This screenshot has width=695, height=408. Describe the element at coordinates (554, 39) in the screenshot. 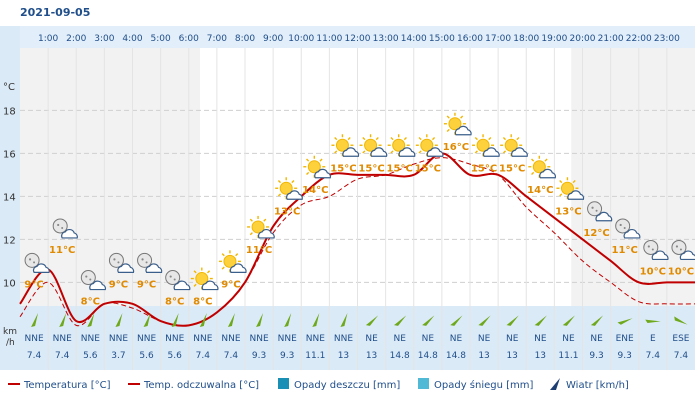

I see `x-tick-label: 19:00` at that location.